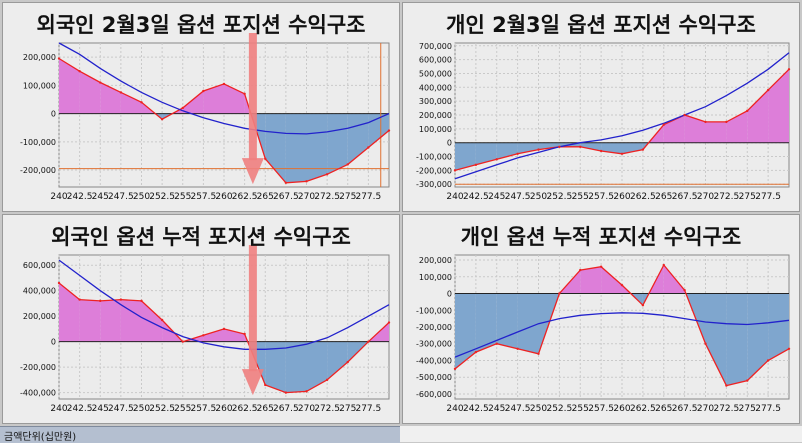  I want to click on y-tick-label: 200,000, so click(39, 316).